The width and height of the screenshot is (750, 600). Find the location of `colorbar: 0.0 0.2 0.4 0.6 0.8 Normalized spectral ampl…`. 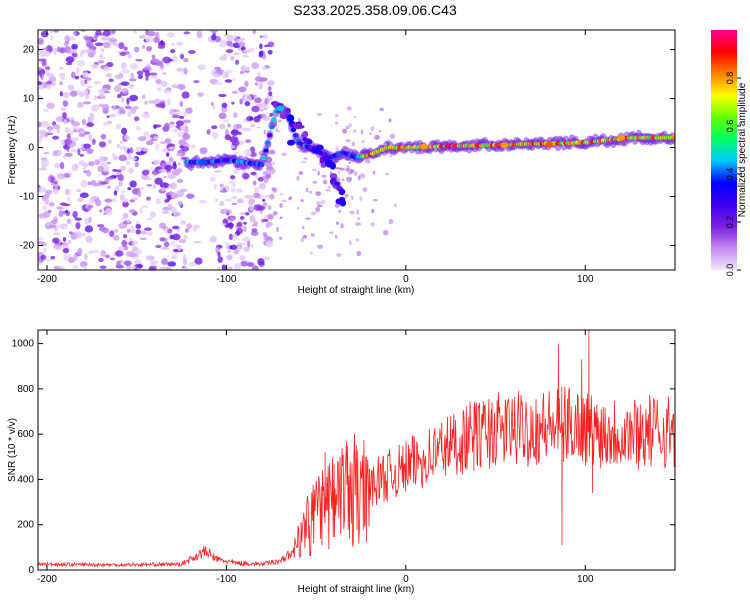

colorbar: 0.0 0.2 0.4 0.6 0.8 Normalized spectral ampl… is located at coordinates (729, 153).